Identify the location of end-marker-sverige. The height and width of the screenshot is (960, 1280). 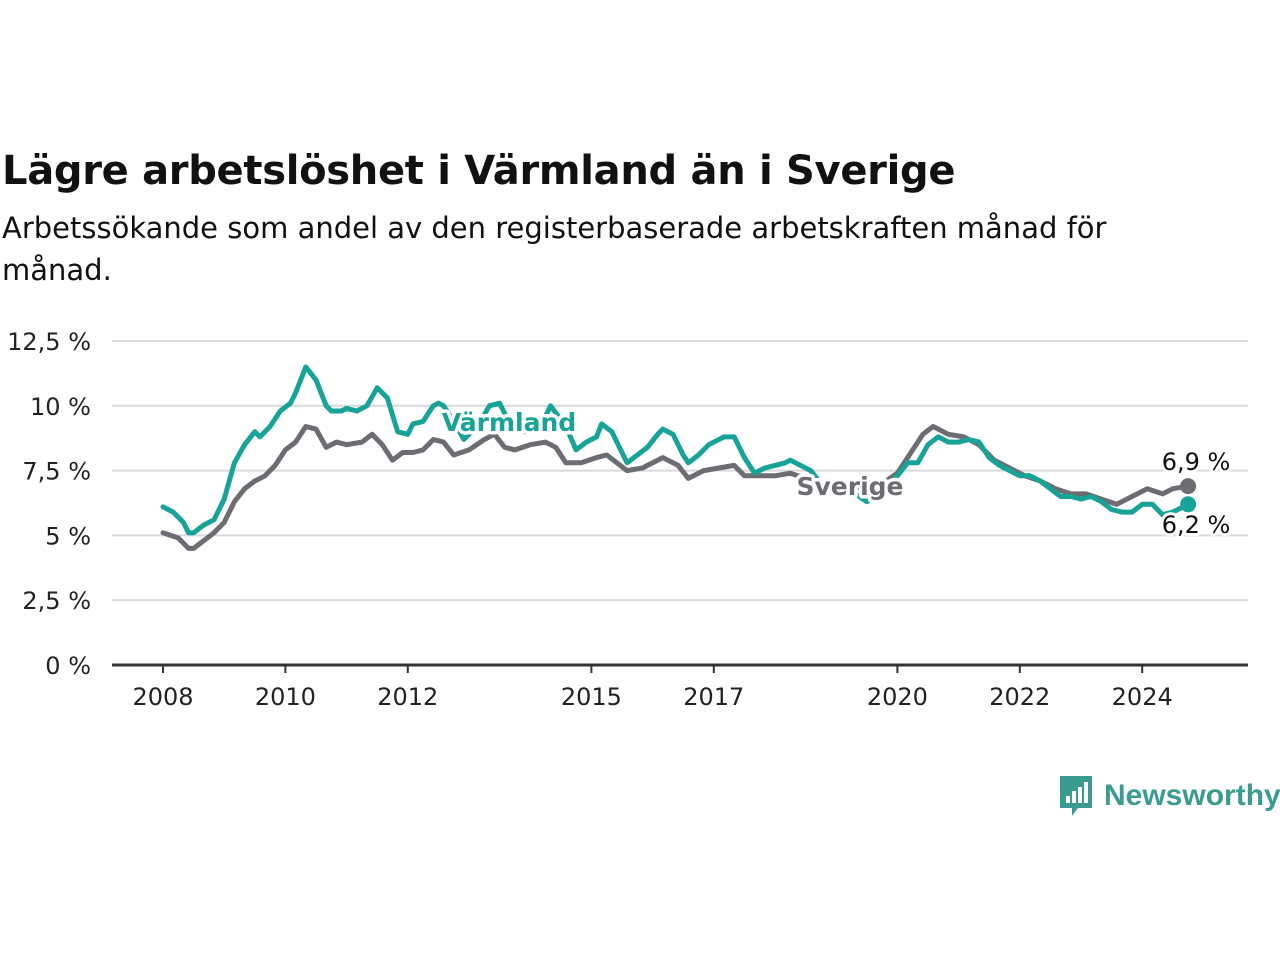
(1188, 486).